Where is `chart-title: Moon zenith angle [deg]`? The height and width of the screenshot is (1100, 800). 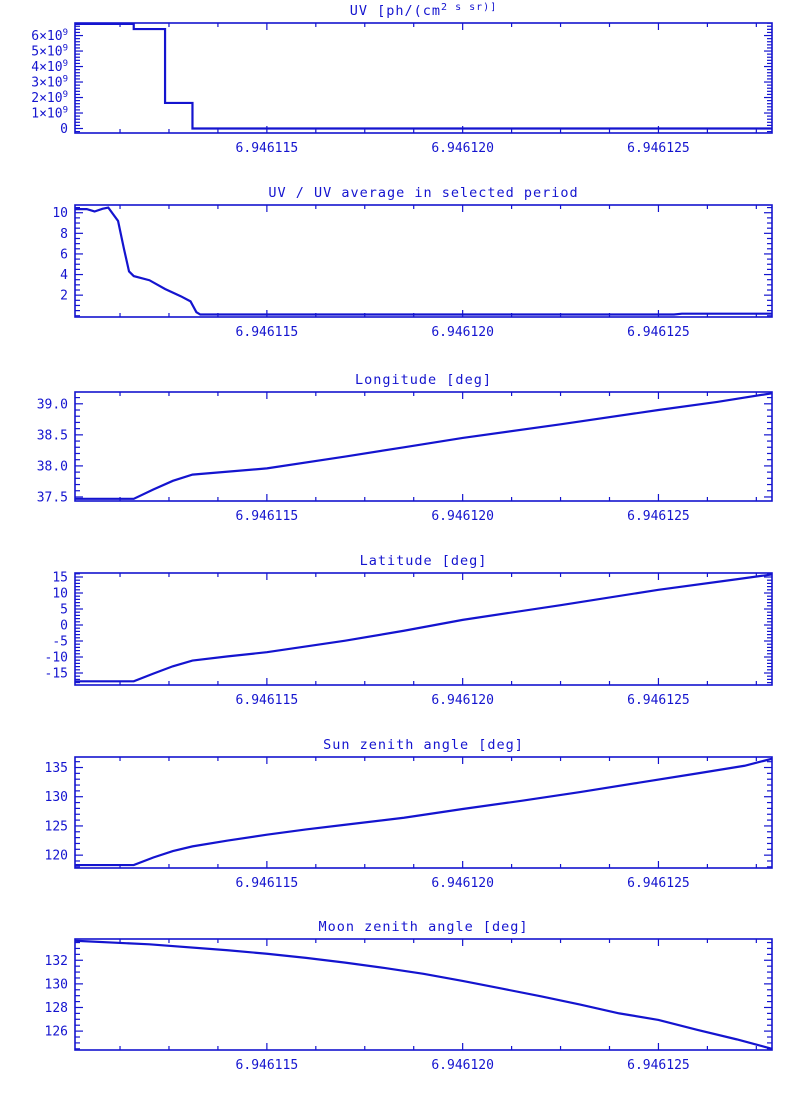
chart-title: Moon zenith angle [deg] is located at coordinates (424, 927).